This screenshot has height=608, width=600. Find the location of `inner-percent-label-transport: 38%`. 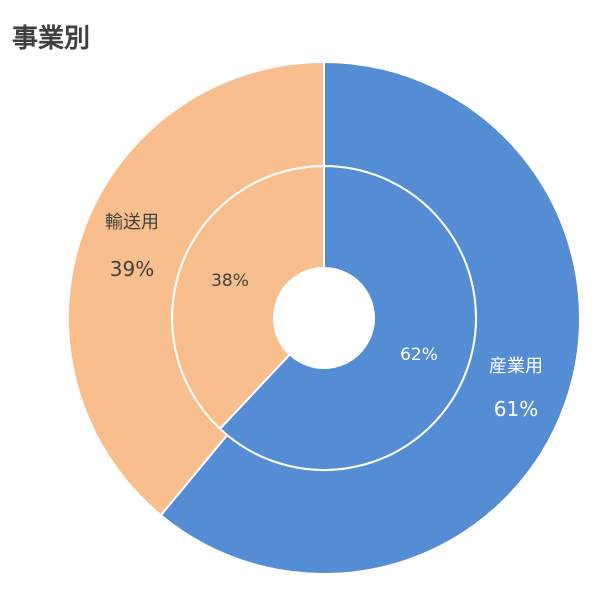

inner-percent-label-transport: 38% is located at coordinates (230, 281).